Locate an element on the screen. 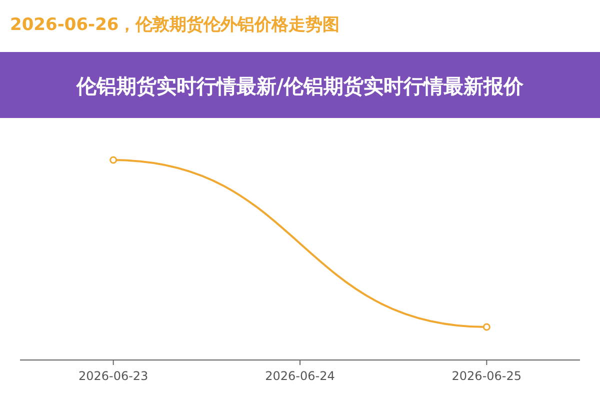 Image resolution: width=600 pixels, height=400 pixels. x-tick-label: 2026-06-23 is located at coordinates (113, 376).